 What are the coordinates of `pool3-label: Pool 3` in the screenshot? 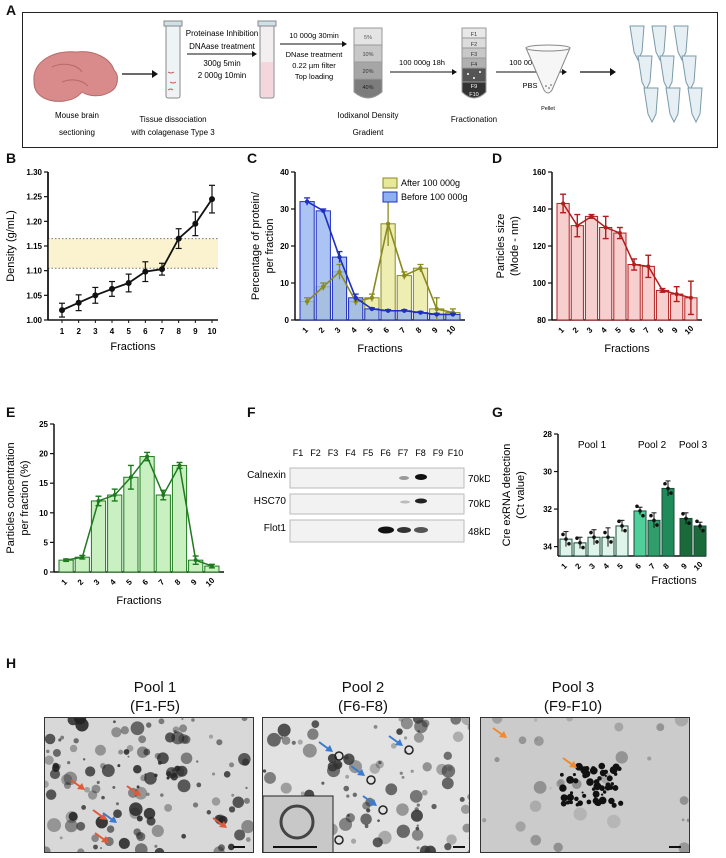 It's located at (693, 445).